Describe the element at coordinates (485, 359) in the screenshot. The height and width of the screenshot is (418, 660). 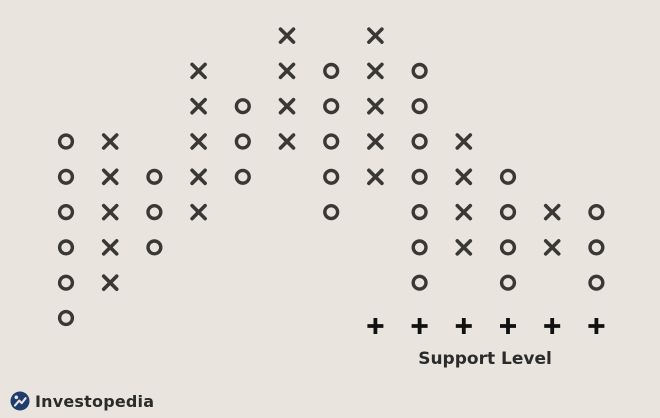
I see `support-level-label: Support Level` at that location.